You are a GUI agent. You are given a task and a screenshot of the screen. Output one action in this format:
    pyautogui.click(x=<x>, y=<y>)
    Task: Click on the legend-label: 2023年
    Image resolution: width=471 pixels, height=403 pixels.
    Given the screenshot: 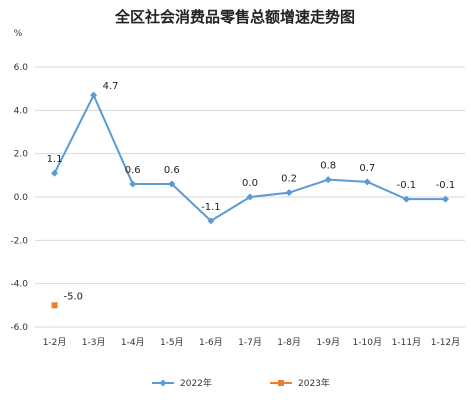 What is the action you would take?
    pyautogui.click(x=314, y=383)
    